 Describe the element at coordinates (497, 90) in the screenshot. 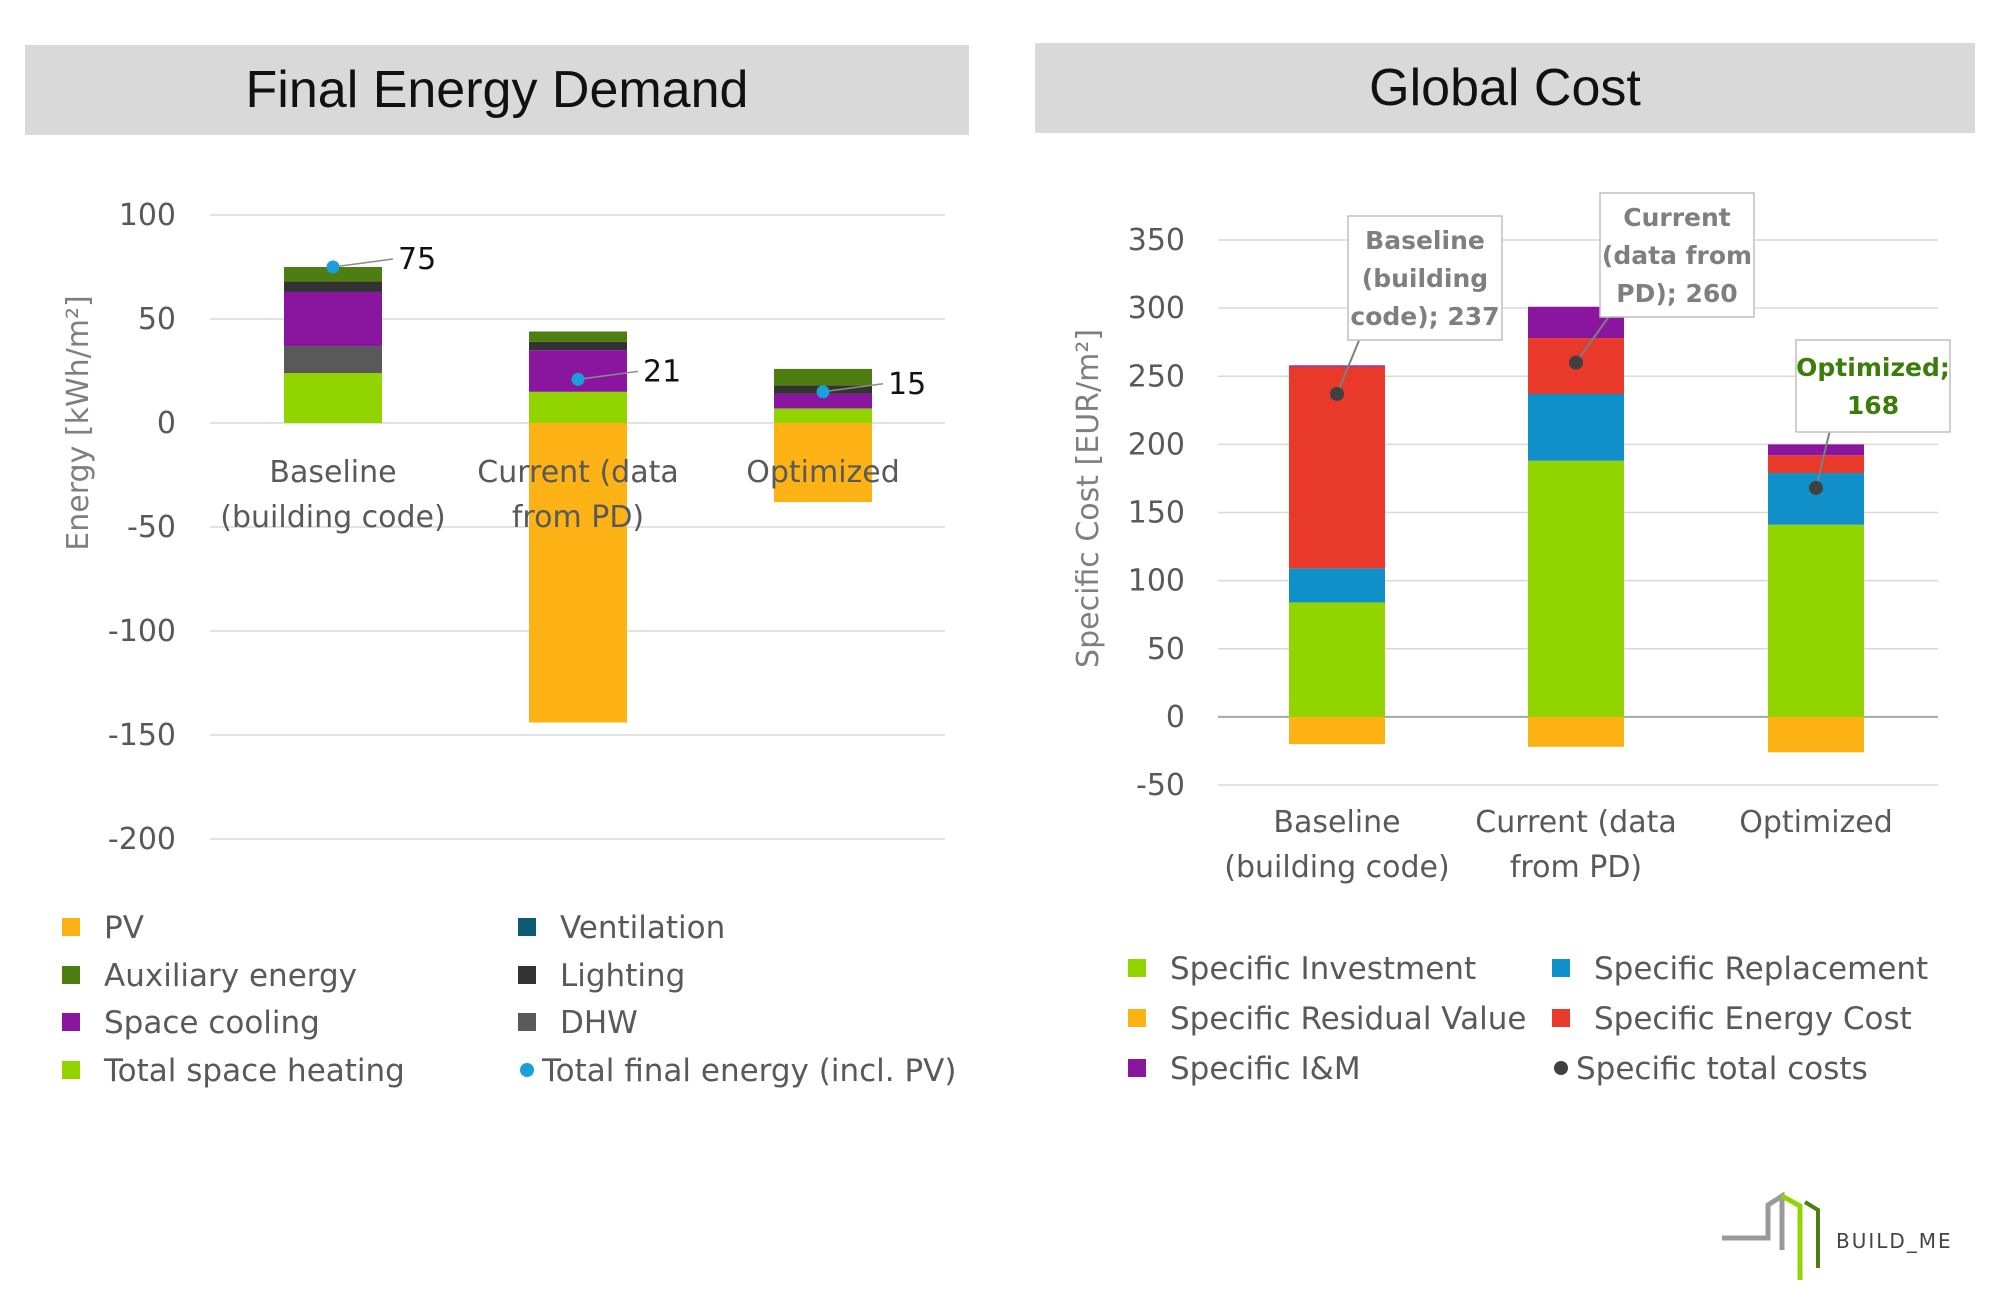

I see `energy-chart-title: Final Energy Demand` at that location.